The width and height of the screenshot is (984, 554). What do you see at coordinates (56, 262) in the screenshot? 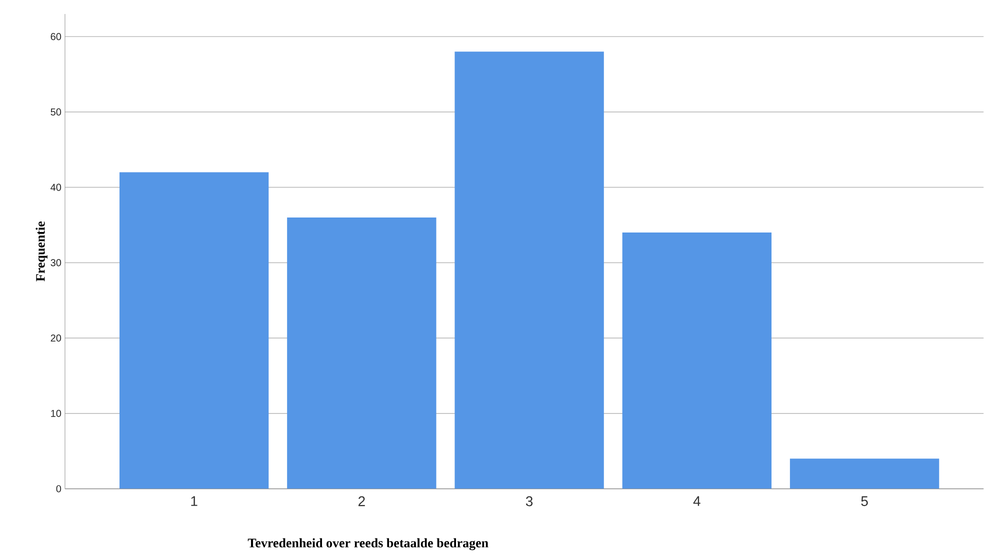
I see `y-tick-label: 30` at bounding box center [56, 262].